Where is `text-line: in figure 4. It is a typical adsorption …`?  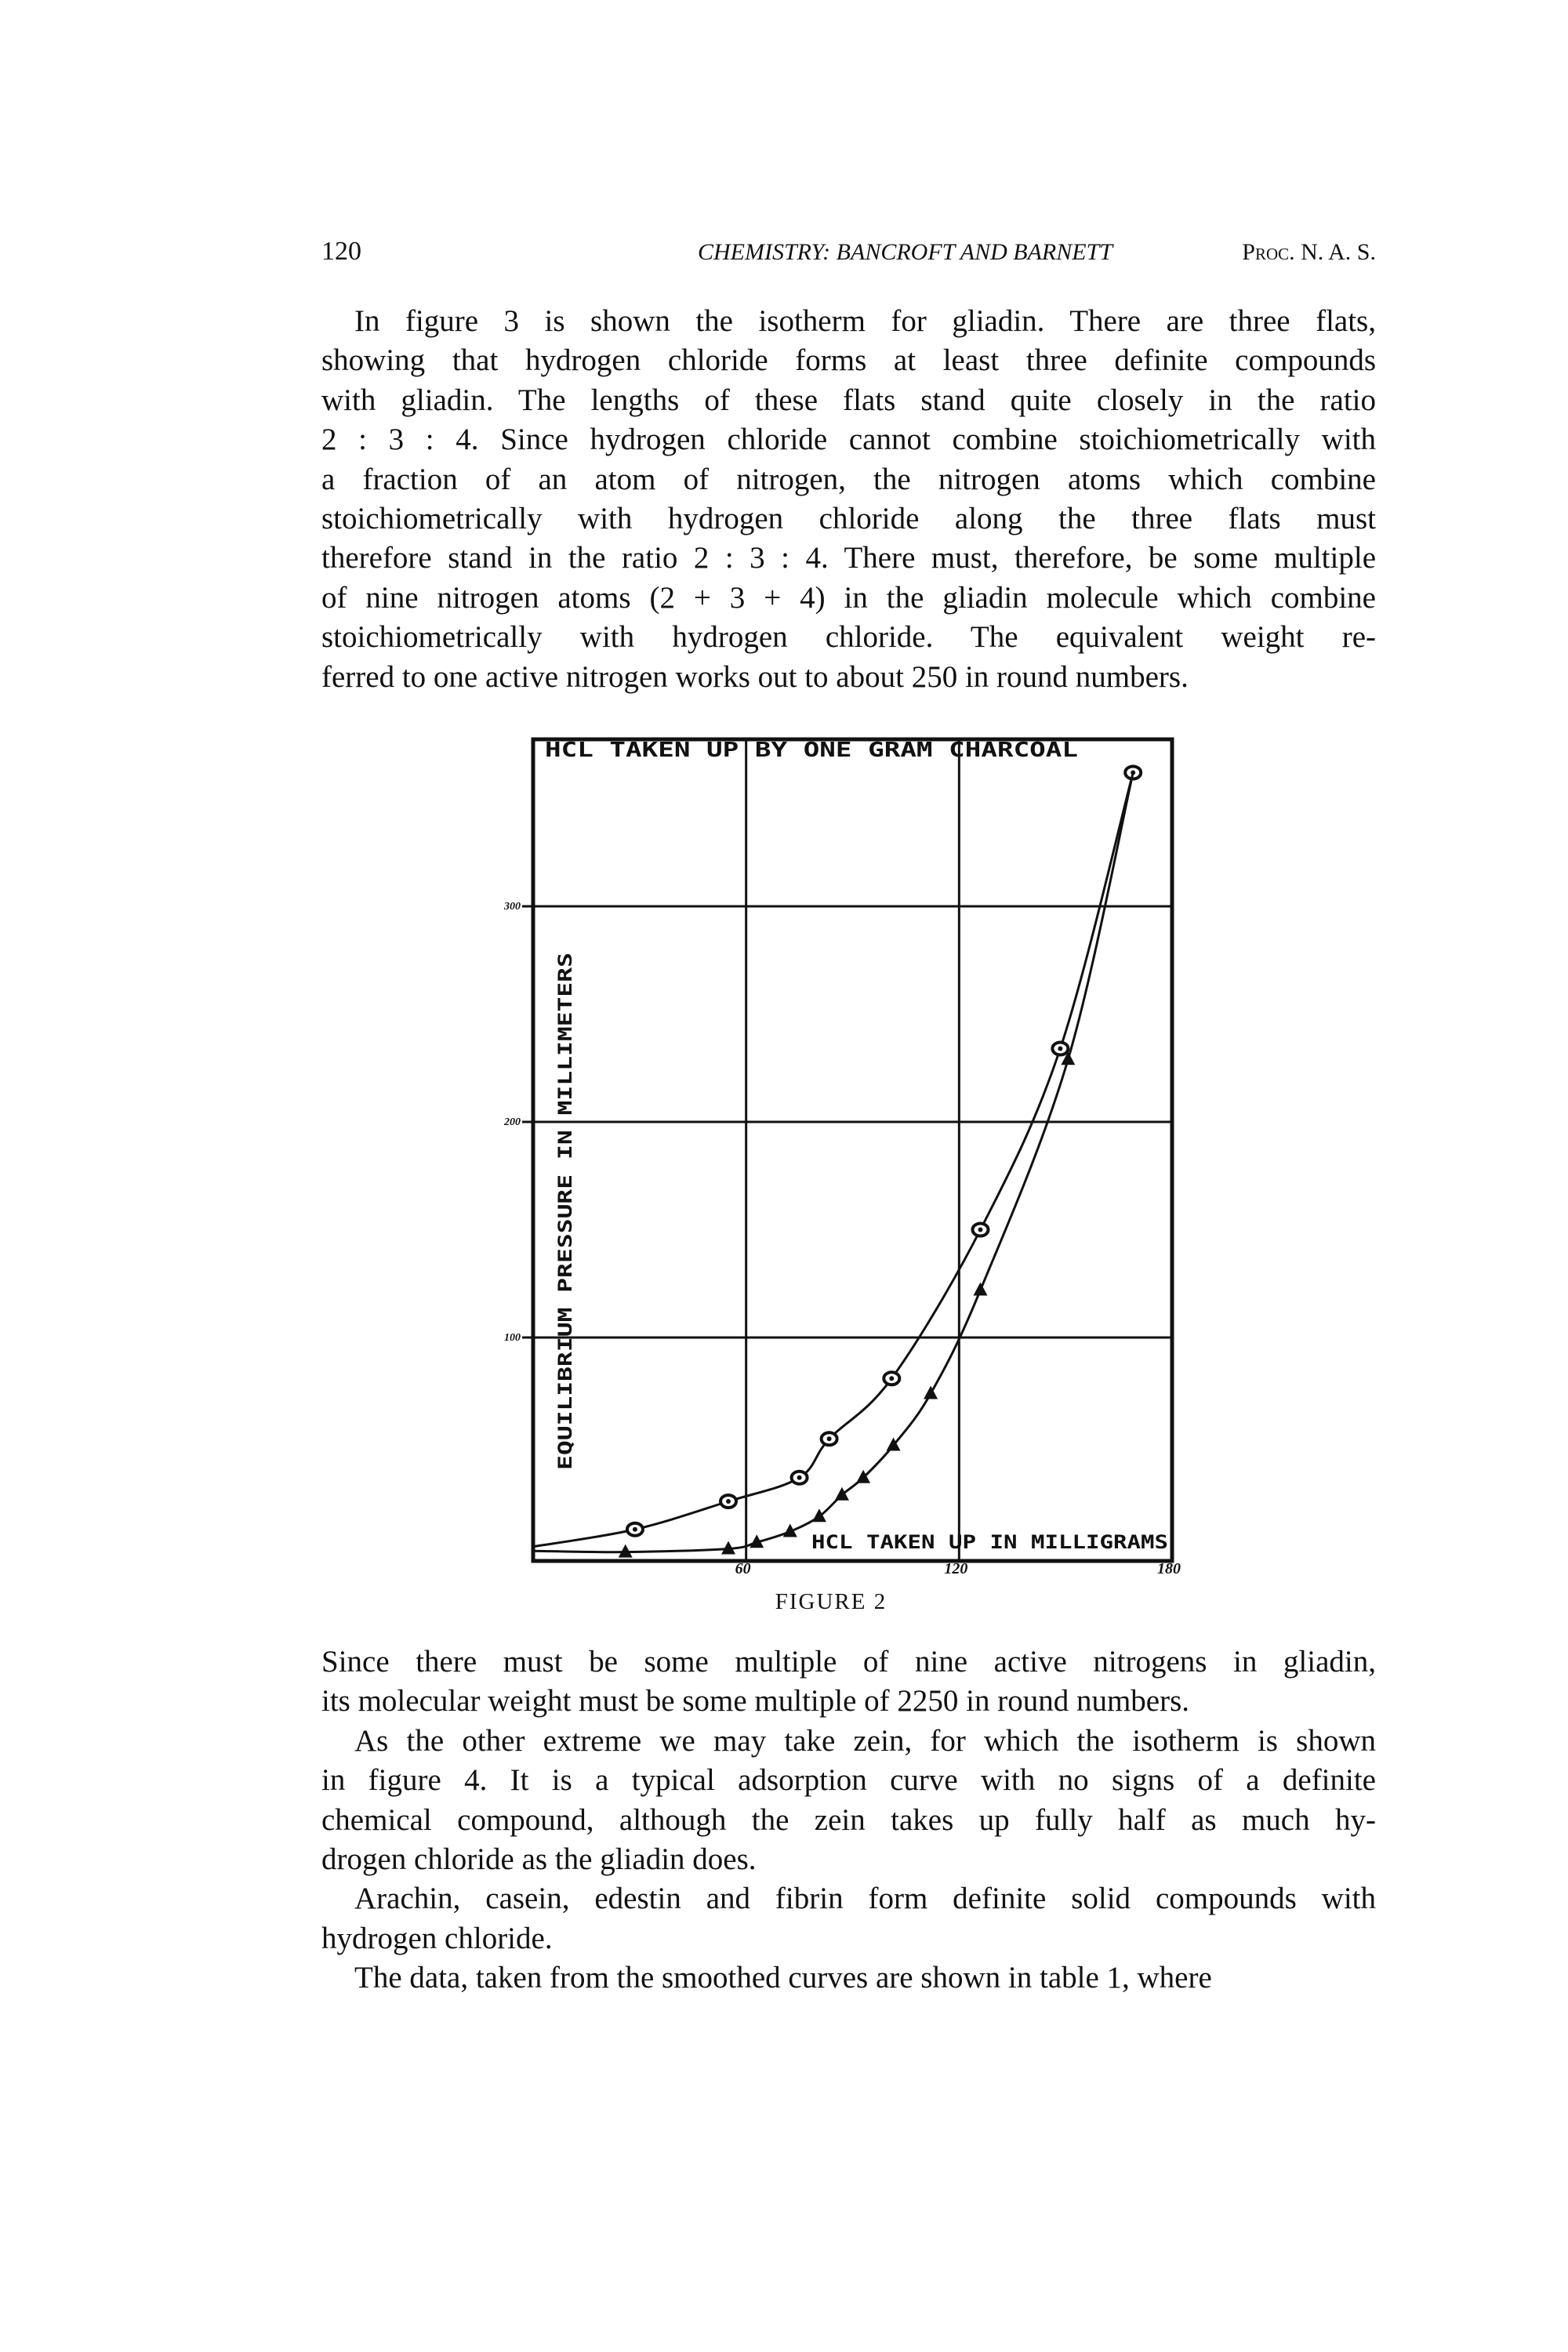 text-line: in figure 4. It is a typical adsorption … is located at coordinates (848, 1780).